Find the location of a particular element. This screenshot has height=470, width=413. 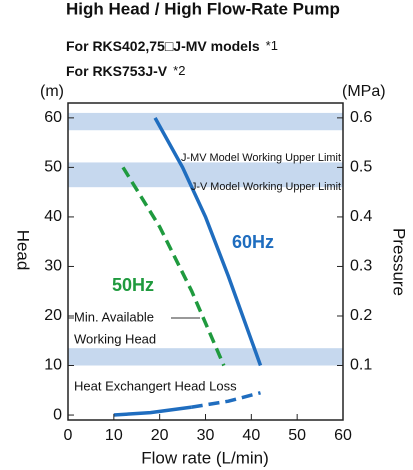

y-tick-label: 60 is located at coordinates (53, 117).